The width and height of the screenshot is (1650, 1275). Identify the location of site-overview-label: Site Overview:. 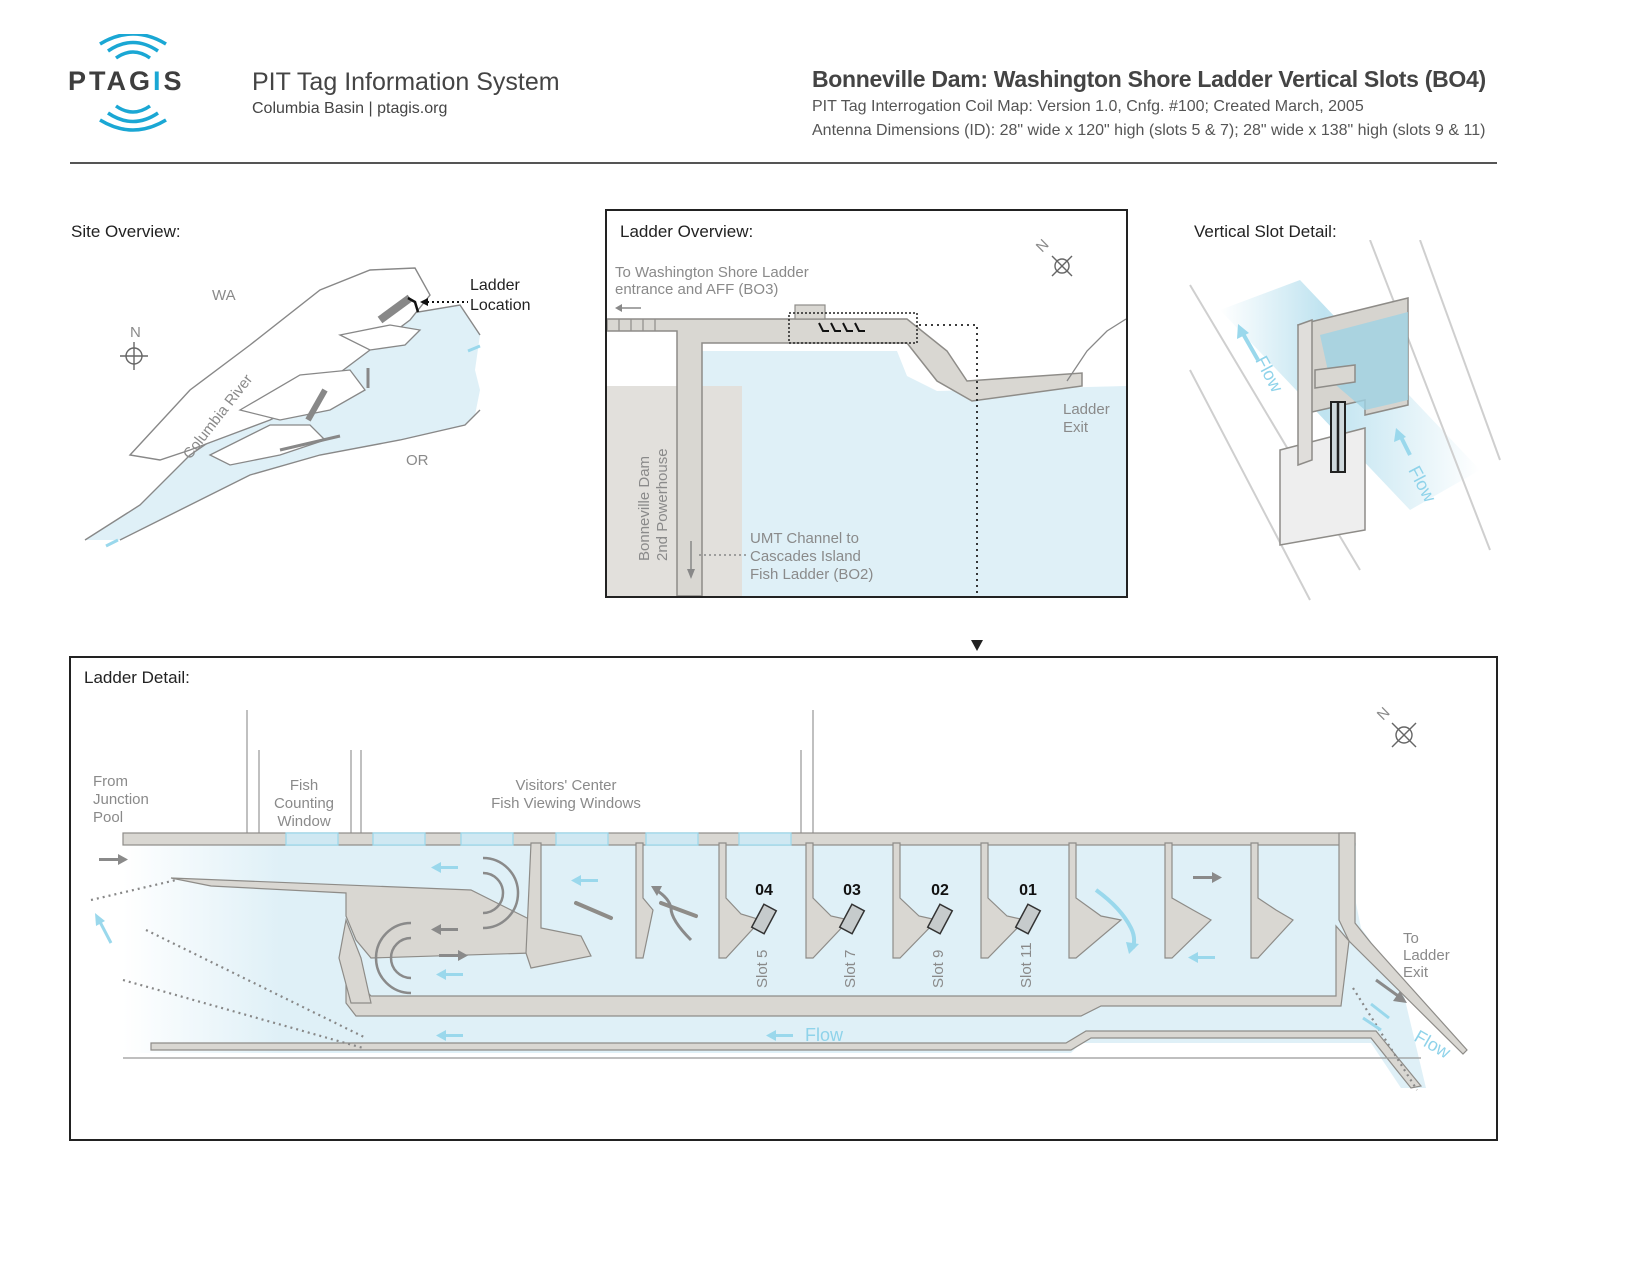
(126, 231).